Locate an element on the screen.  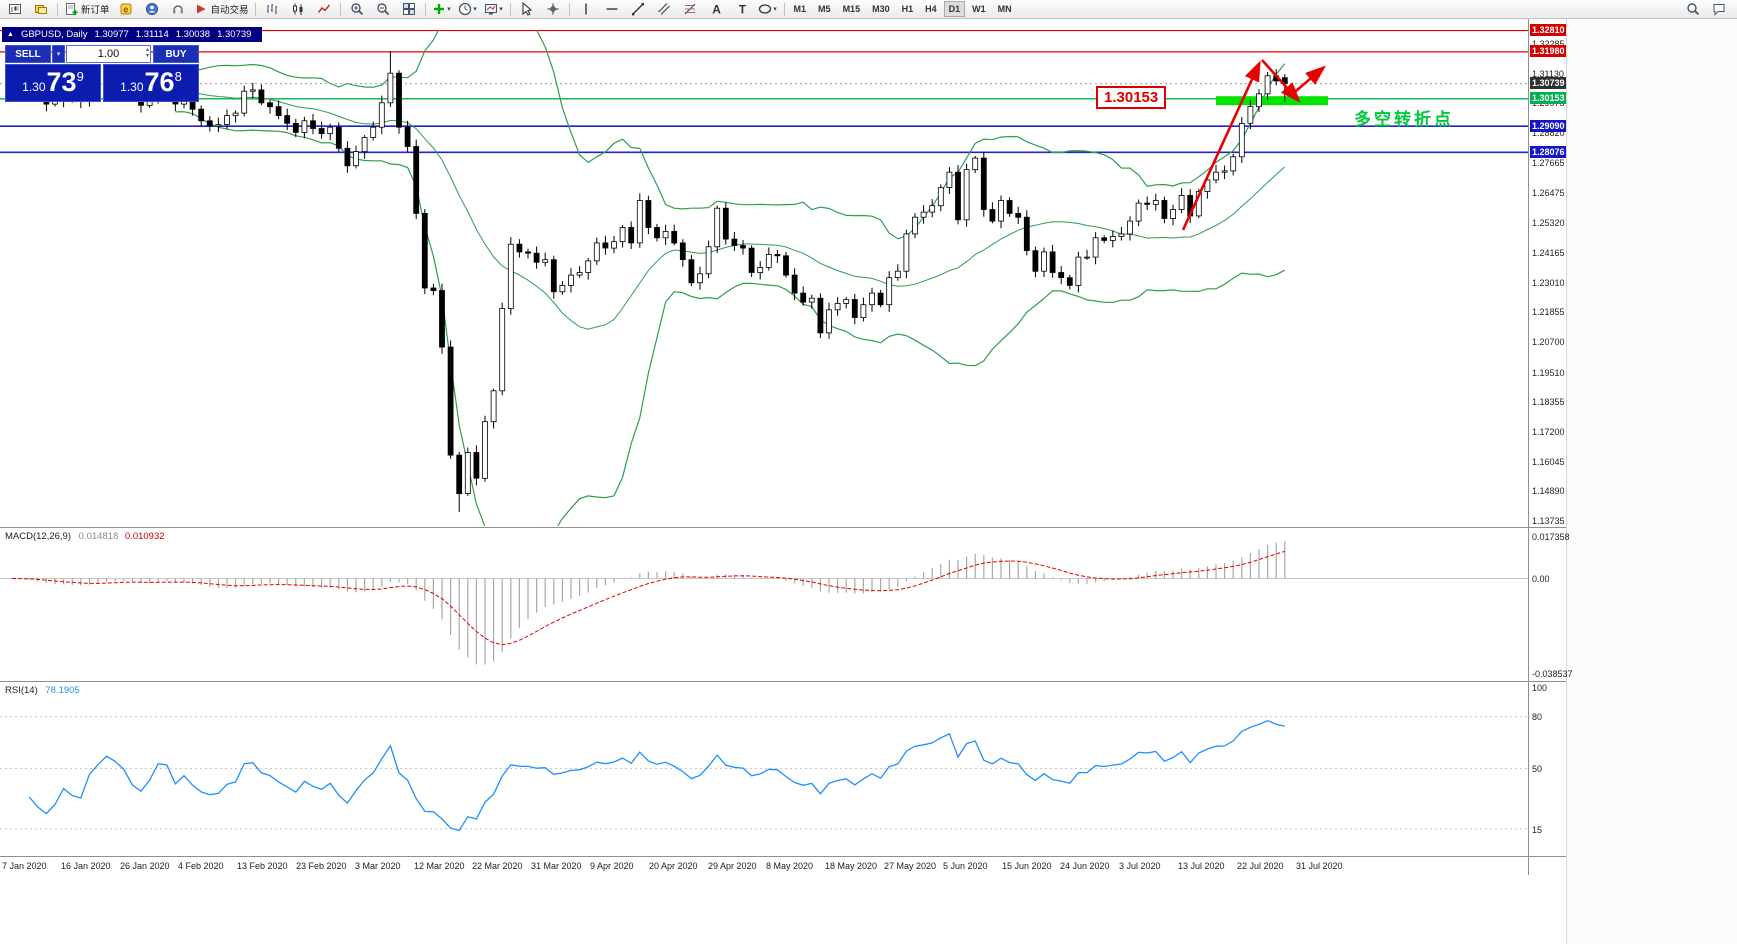
date-label: 27 May 2020 is located at coordinates (910, 866).